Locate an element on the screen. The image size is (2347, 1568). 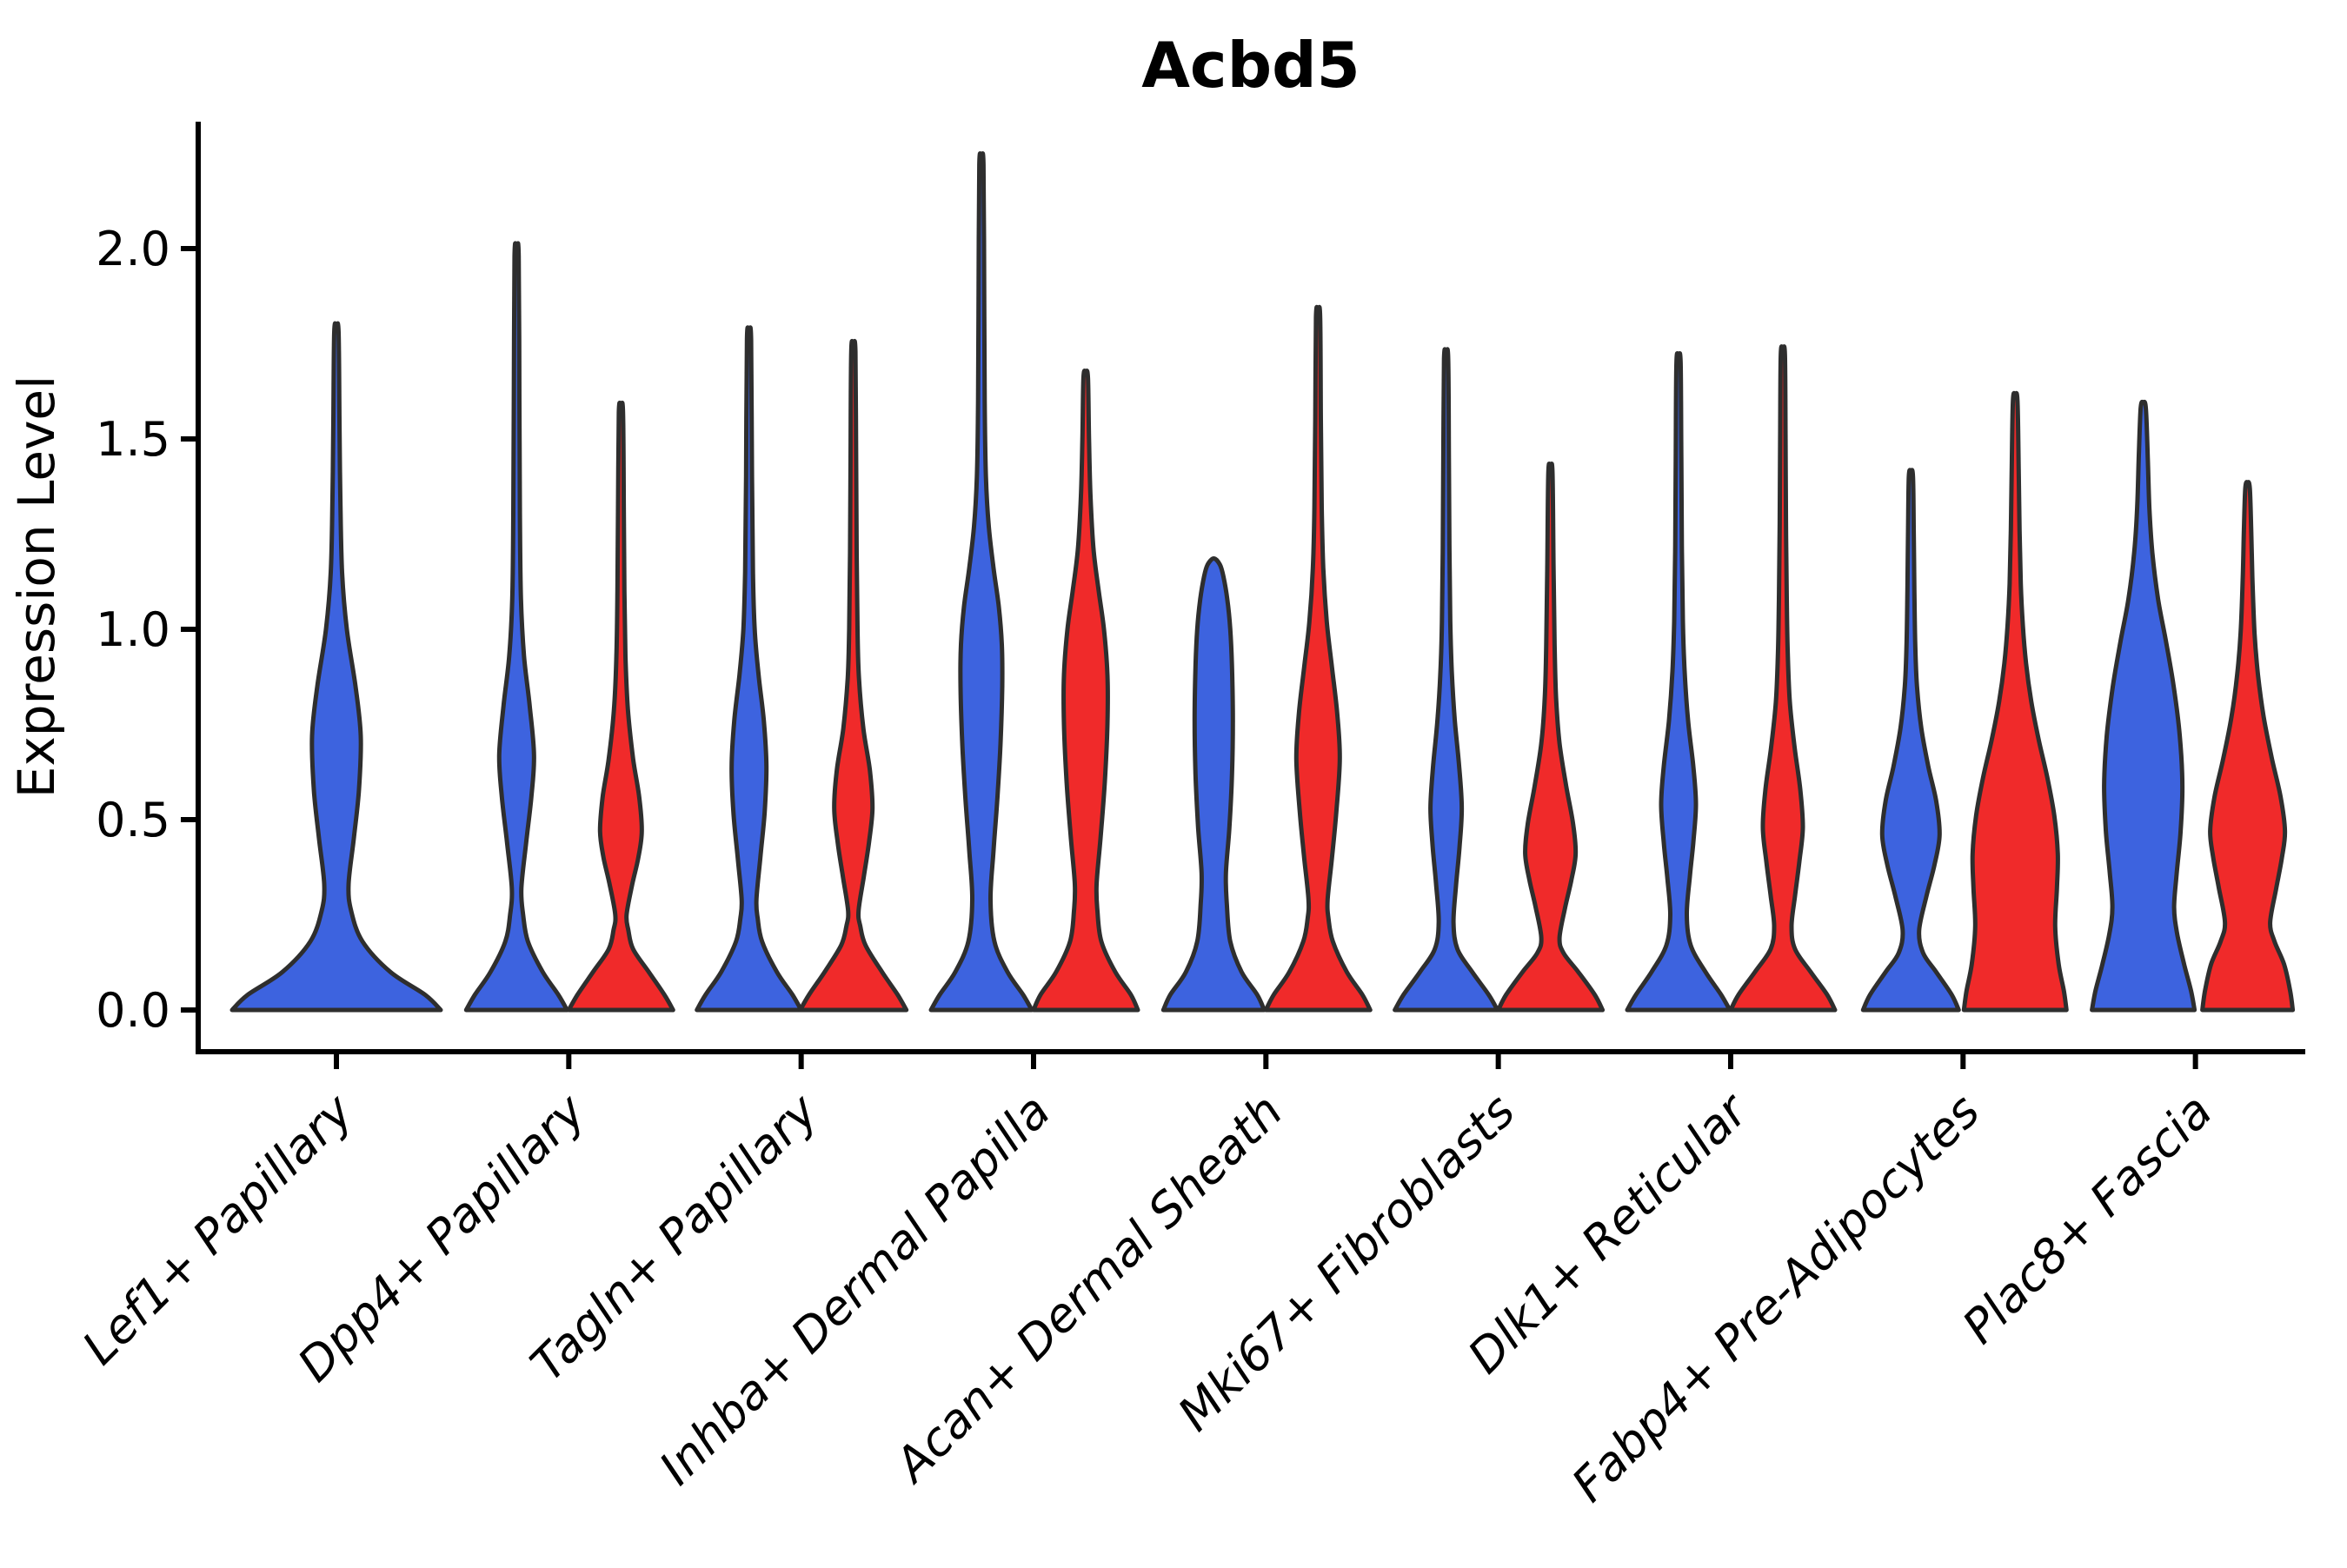
violin-plac8-fascia-red is located at coordinates (2248, 746).